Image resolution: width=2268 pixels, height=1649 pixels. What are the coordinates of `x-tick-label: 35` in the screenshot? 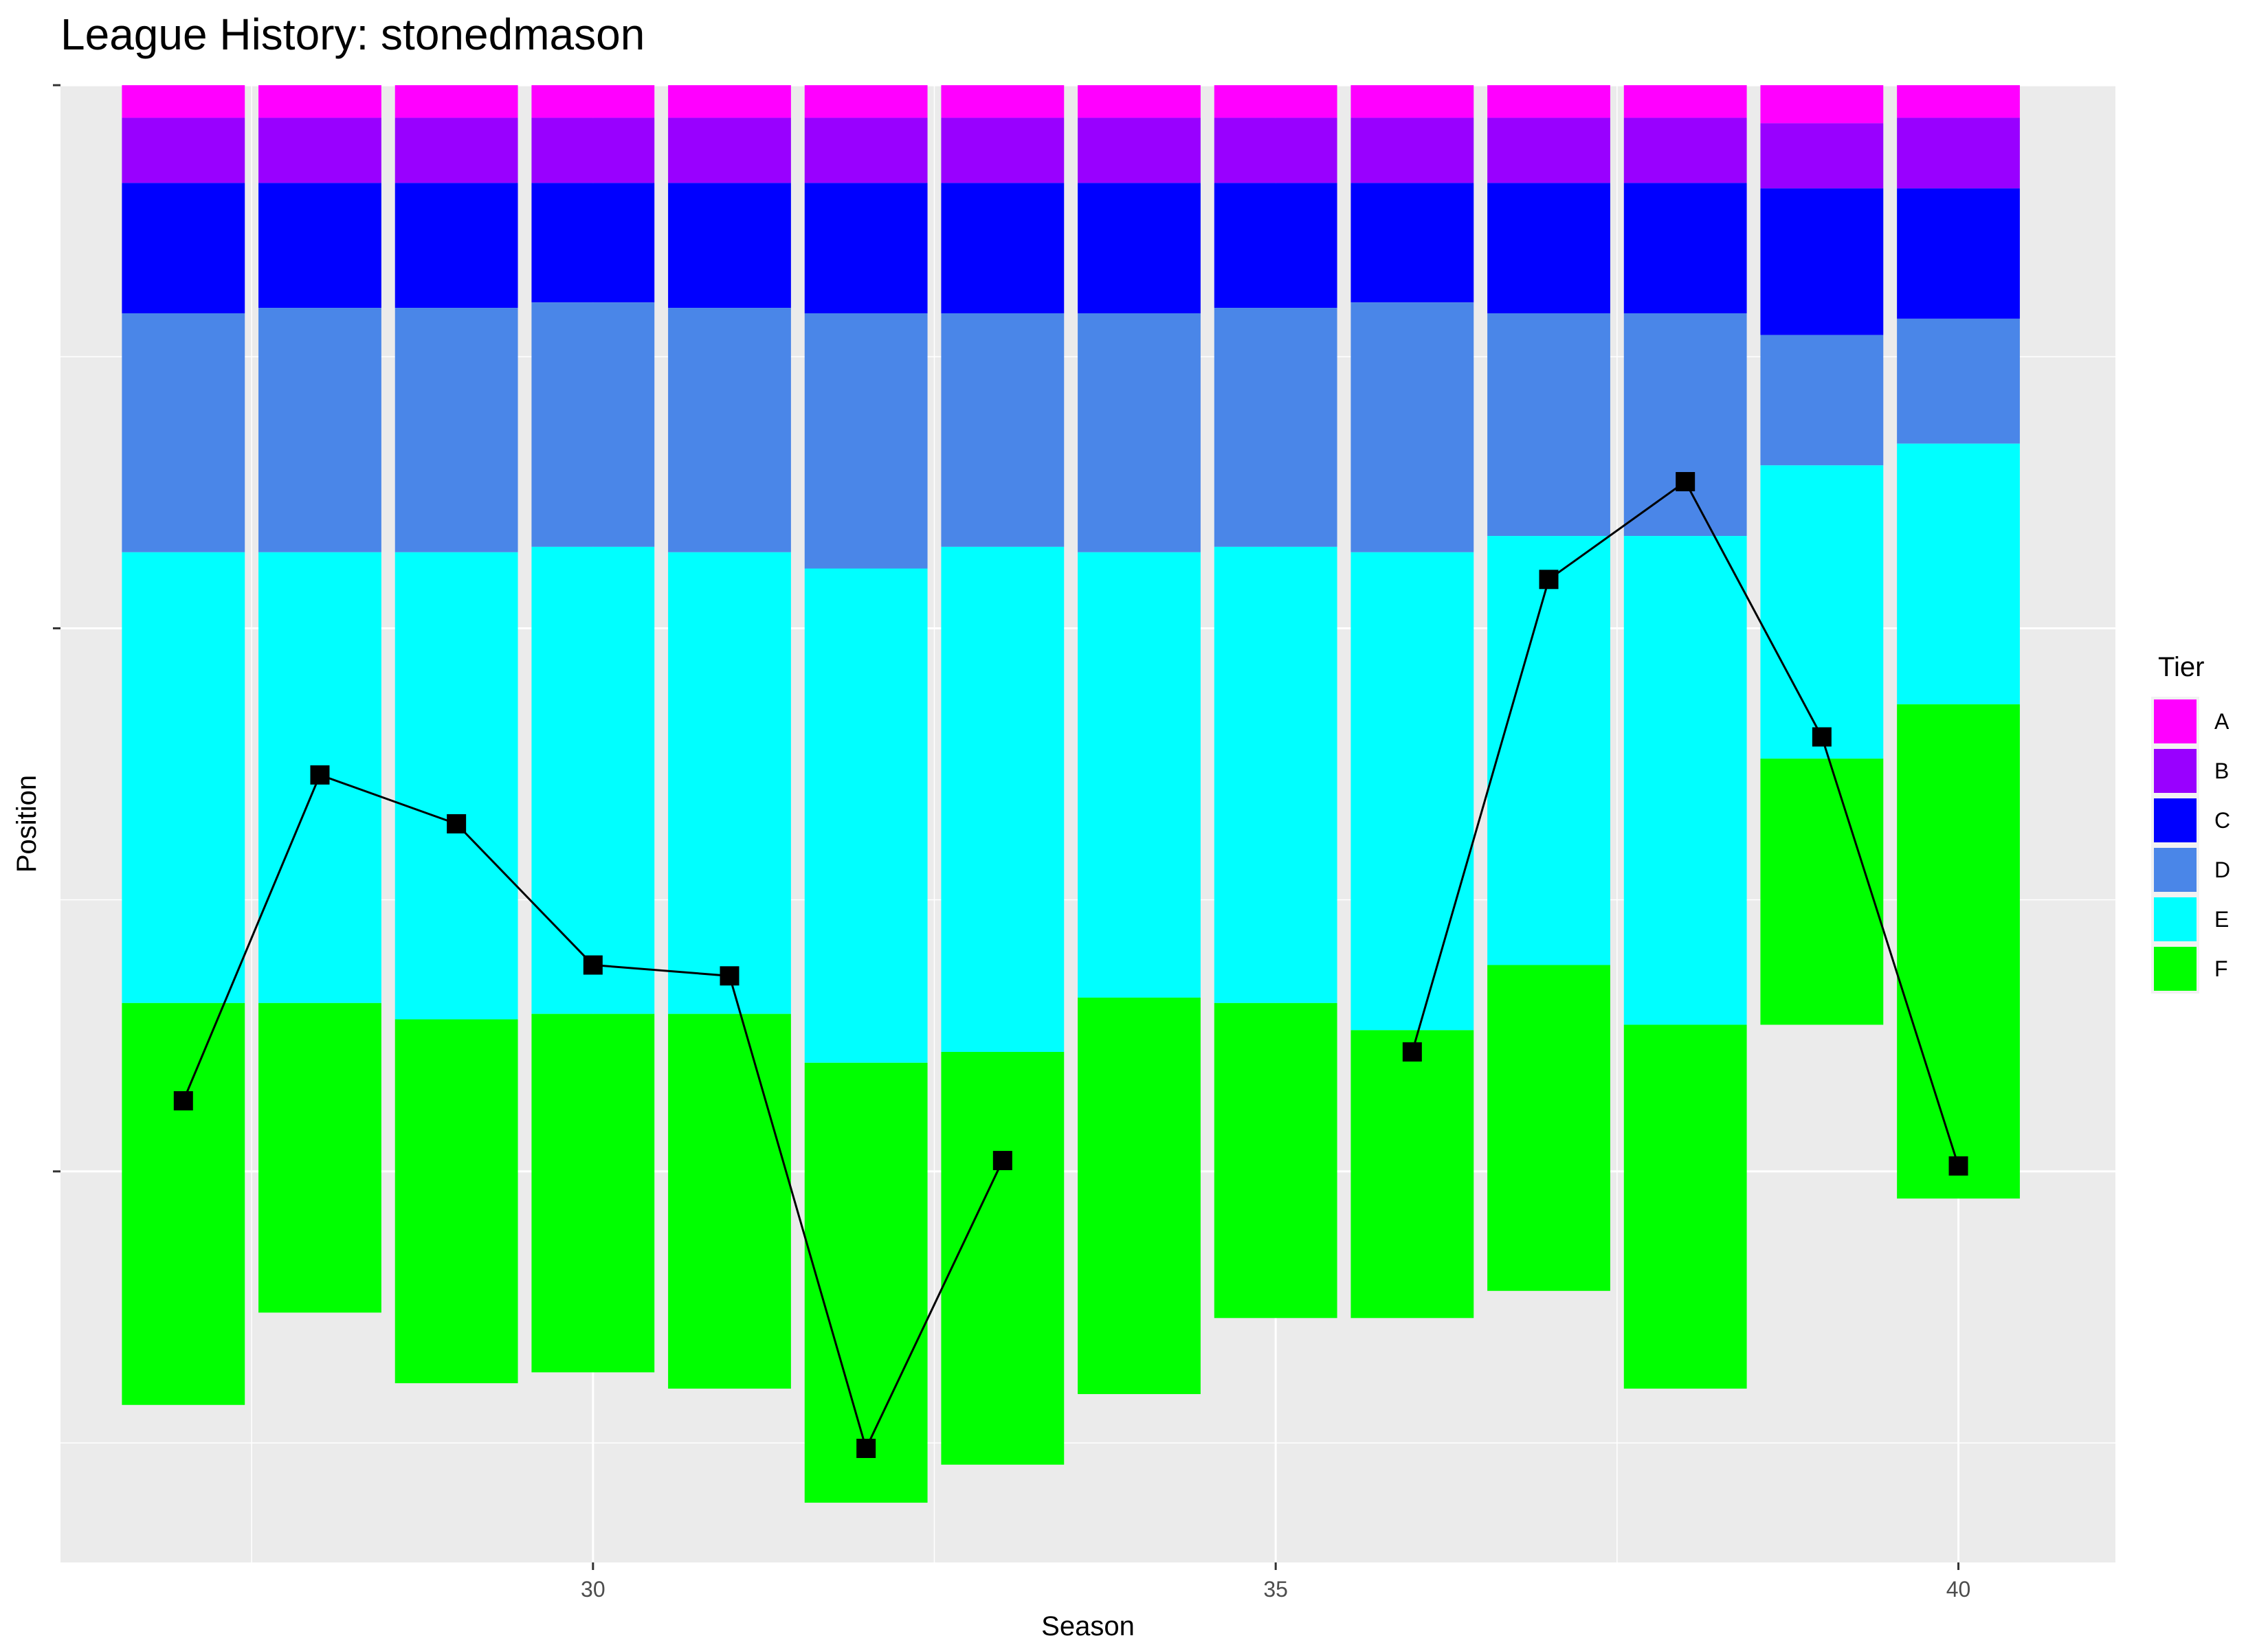 It's located at (1275, 1590).